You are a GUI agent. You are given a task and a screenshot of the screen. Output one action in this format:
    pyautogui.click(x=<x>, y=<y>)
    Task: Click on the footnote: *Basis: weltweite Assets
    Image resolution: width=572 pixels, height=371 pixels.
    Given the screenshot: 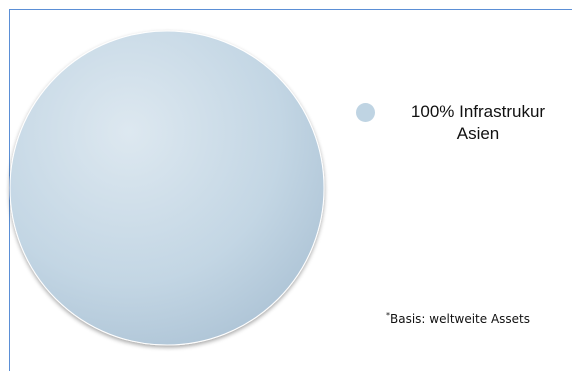 What is the action you would take?
    pyautogui.click(x=458, y=318)
    